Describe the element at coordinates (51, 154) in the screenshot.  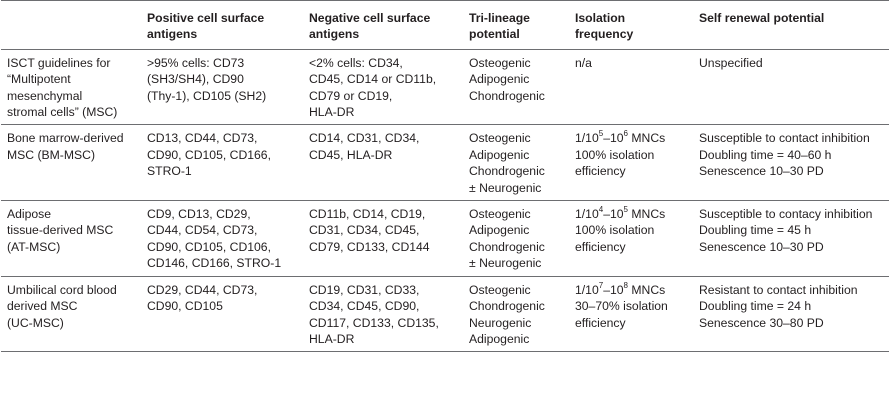
I see `cell-text: MSC (BM-MSC)` at that location.